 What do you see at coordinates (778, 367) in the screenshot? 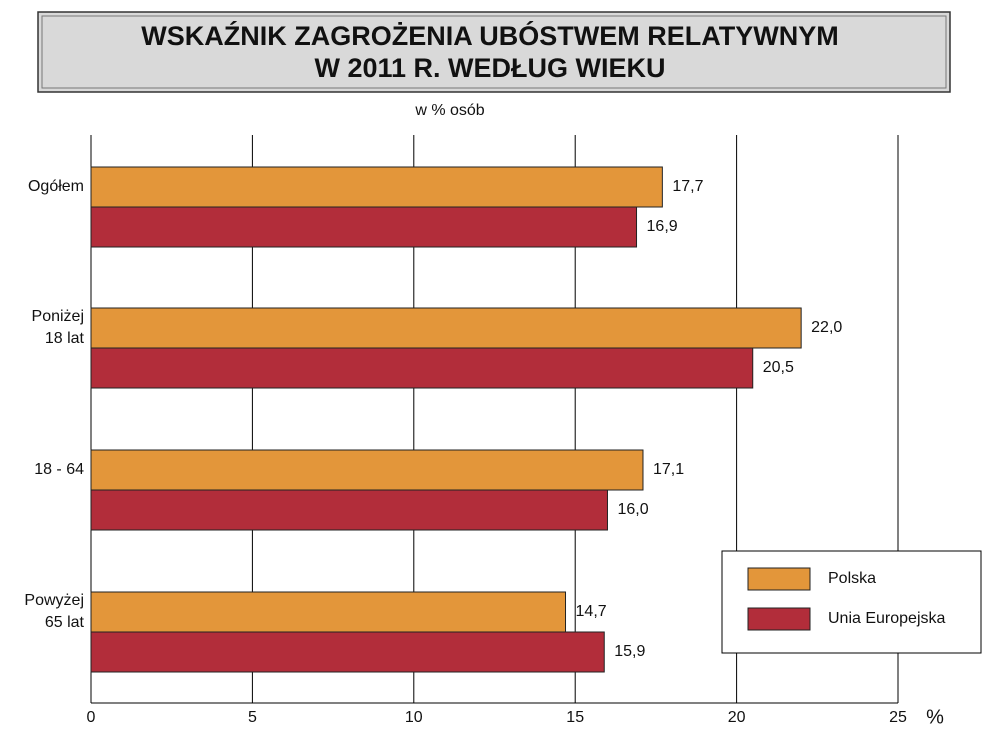
I see `value-label: 20,5` at bounding box center [778, 367].